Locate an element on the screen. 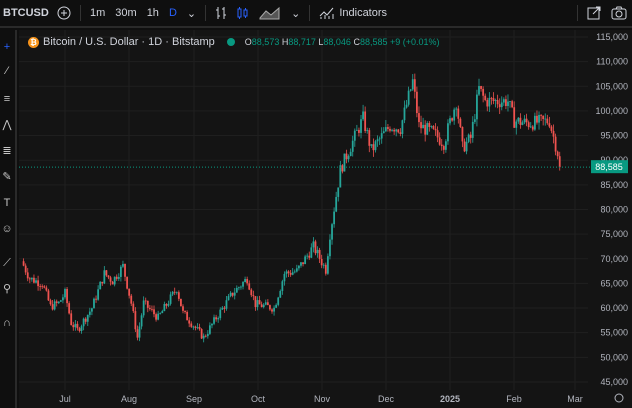  y-tick-label: 110,000 is located at coordinates (612, 62).